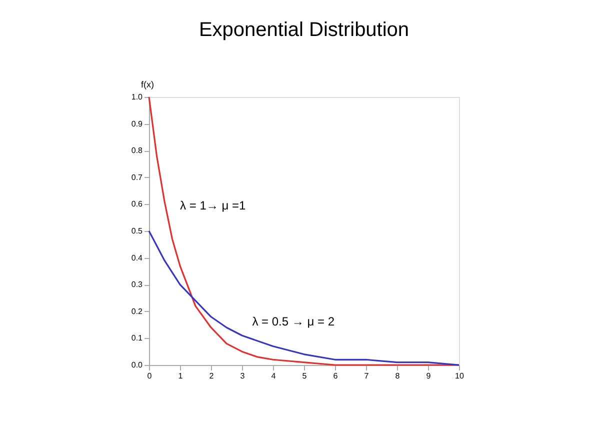 This screenshot has width=594, height=445. What do you see at coordinates (304, 30) in the screenshot?
I see `chart-title: Exponential Distribution` at bounding box center [304, 30].